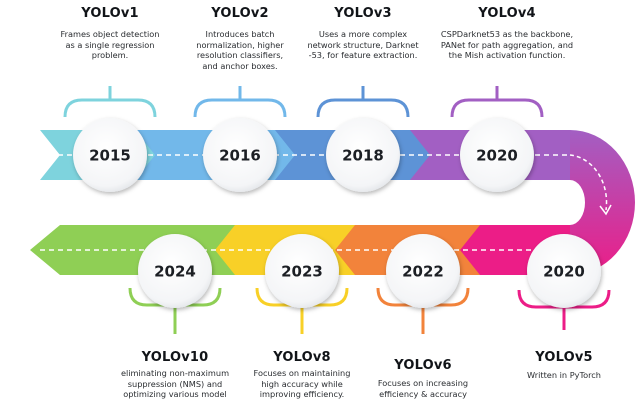  I want to click on band-curve, so click(602, 202).